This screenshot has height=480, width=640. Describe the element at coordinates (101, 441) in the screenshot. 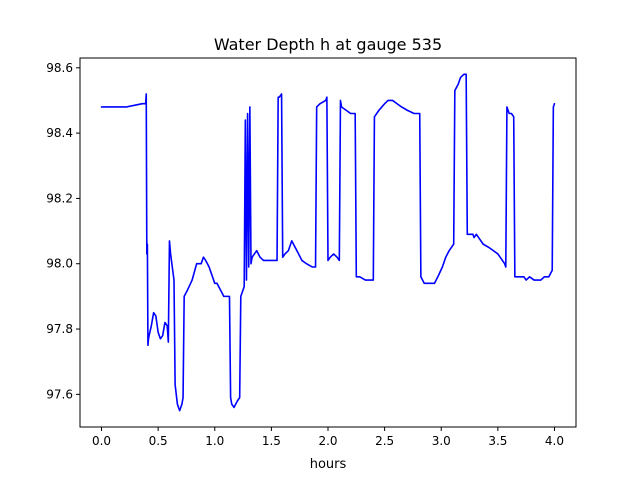

I see `x-tick-label: 0.0` at that location.